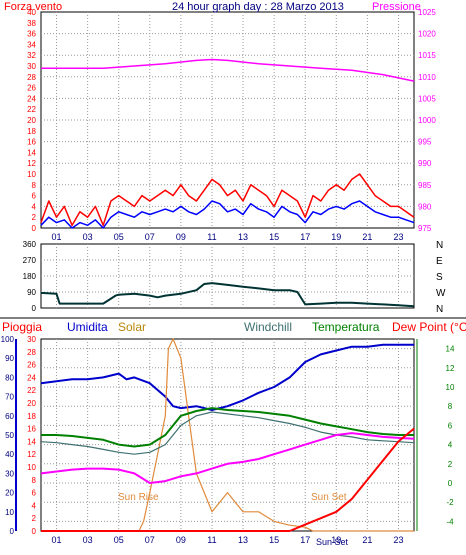  I want to click on series-pressure, so click(228, 70).